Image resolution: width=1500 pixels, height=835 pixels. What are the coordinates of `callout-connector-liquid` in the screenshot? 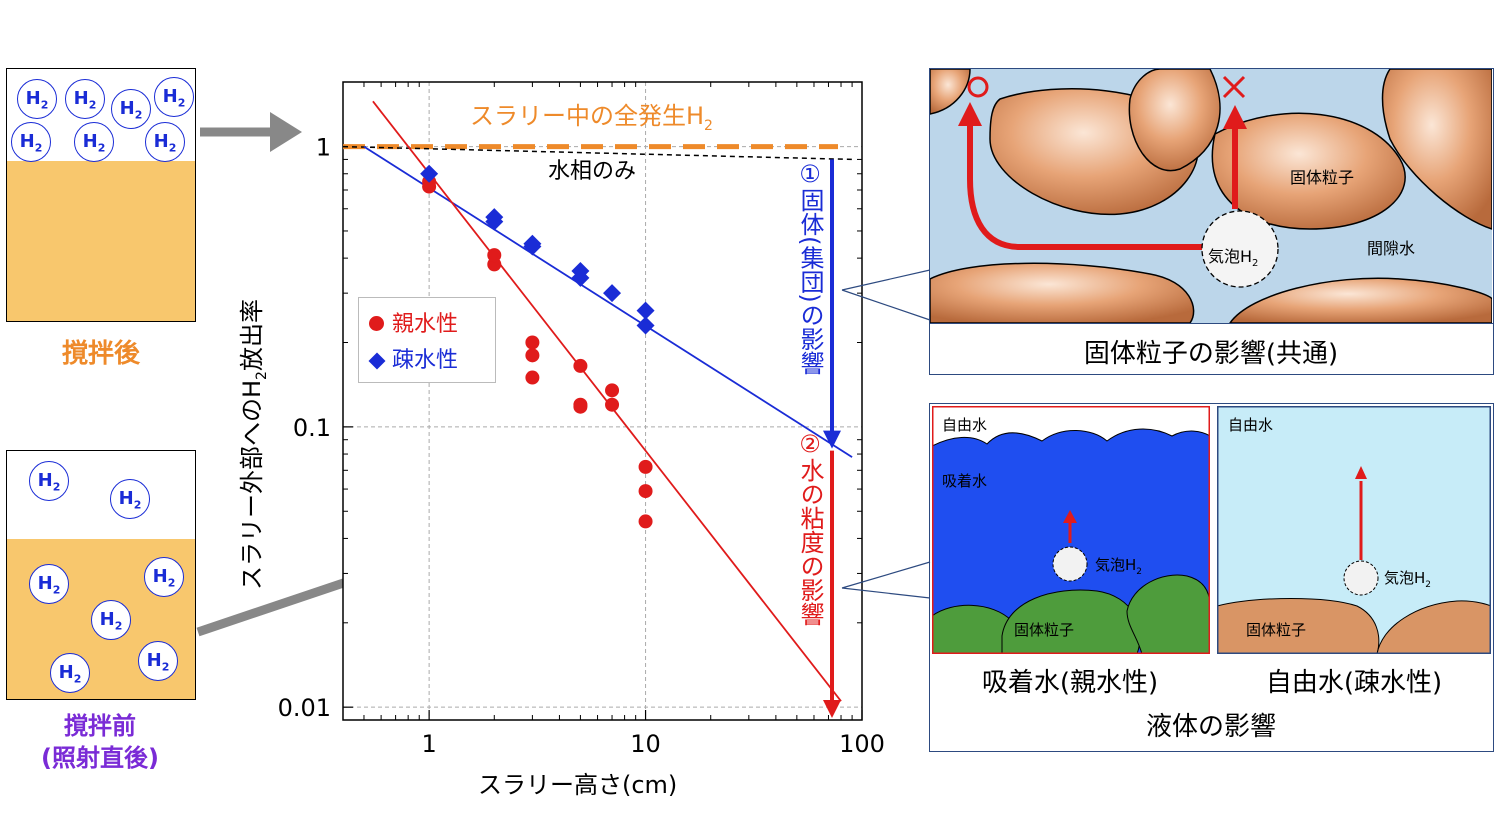 It's located at (886, 580).